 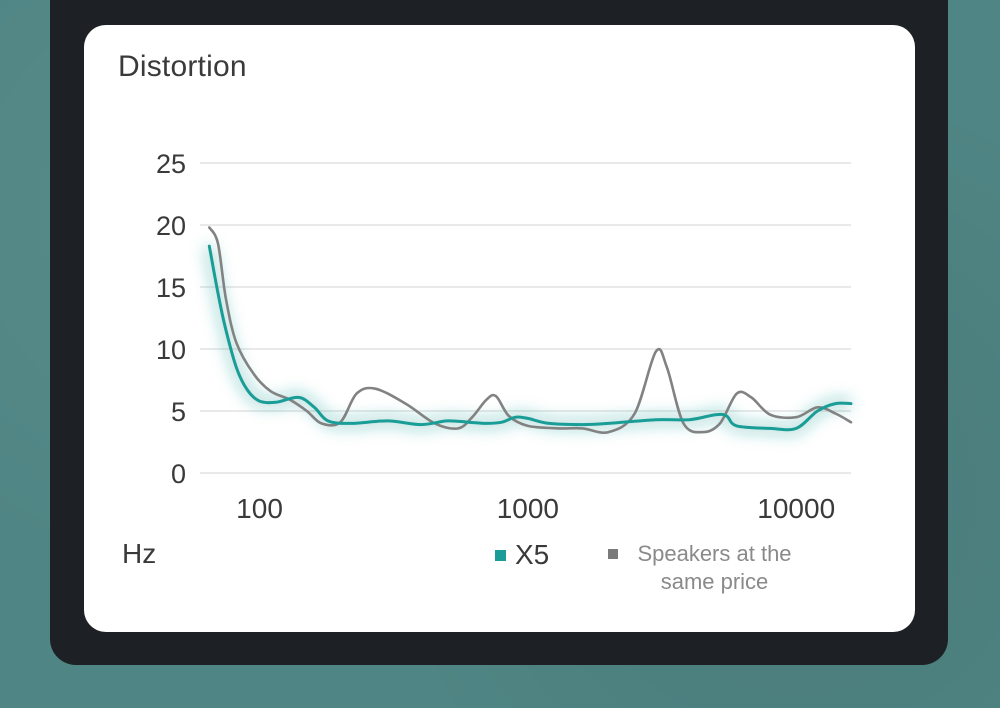 I want to click on x-axis-ticks: 100 1000 10000, so click(x=535, y=508).